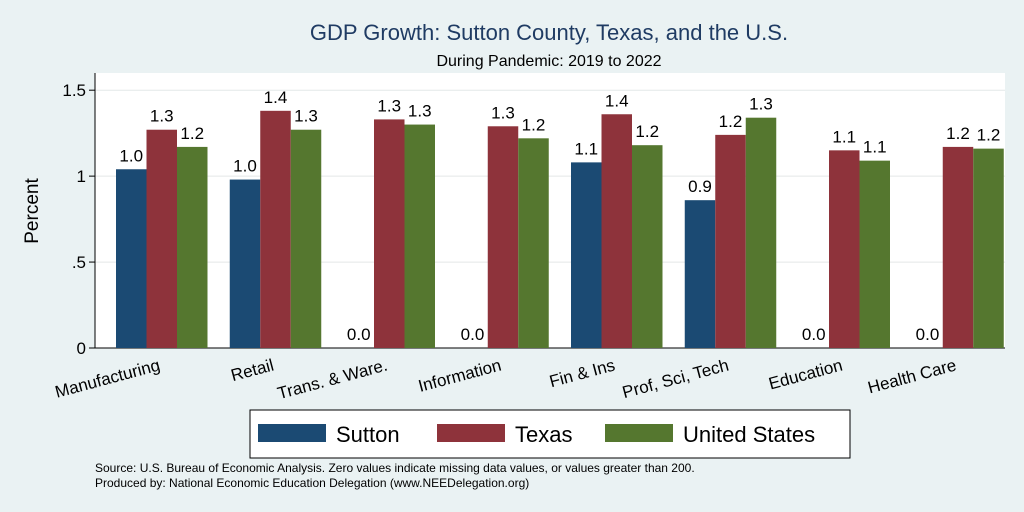 This screenshot has width=1024, height=512. What do you see at coordinates (32, 211) in the screenshot?
I see `y-axis-label: Percent` at bounding box center [32, 211].